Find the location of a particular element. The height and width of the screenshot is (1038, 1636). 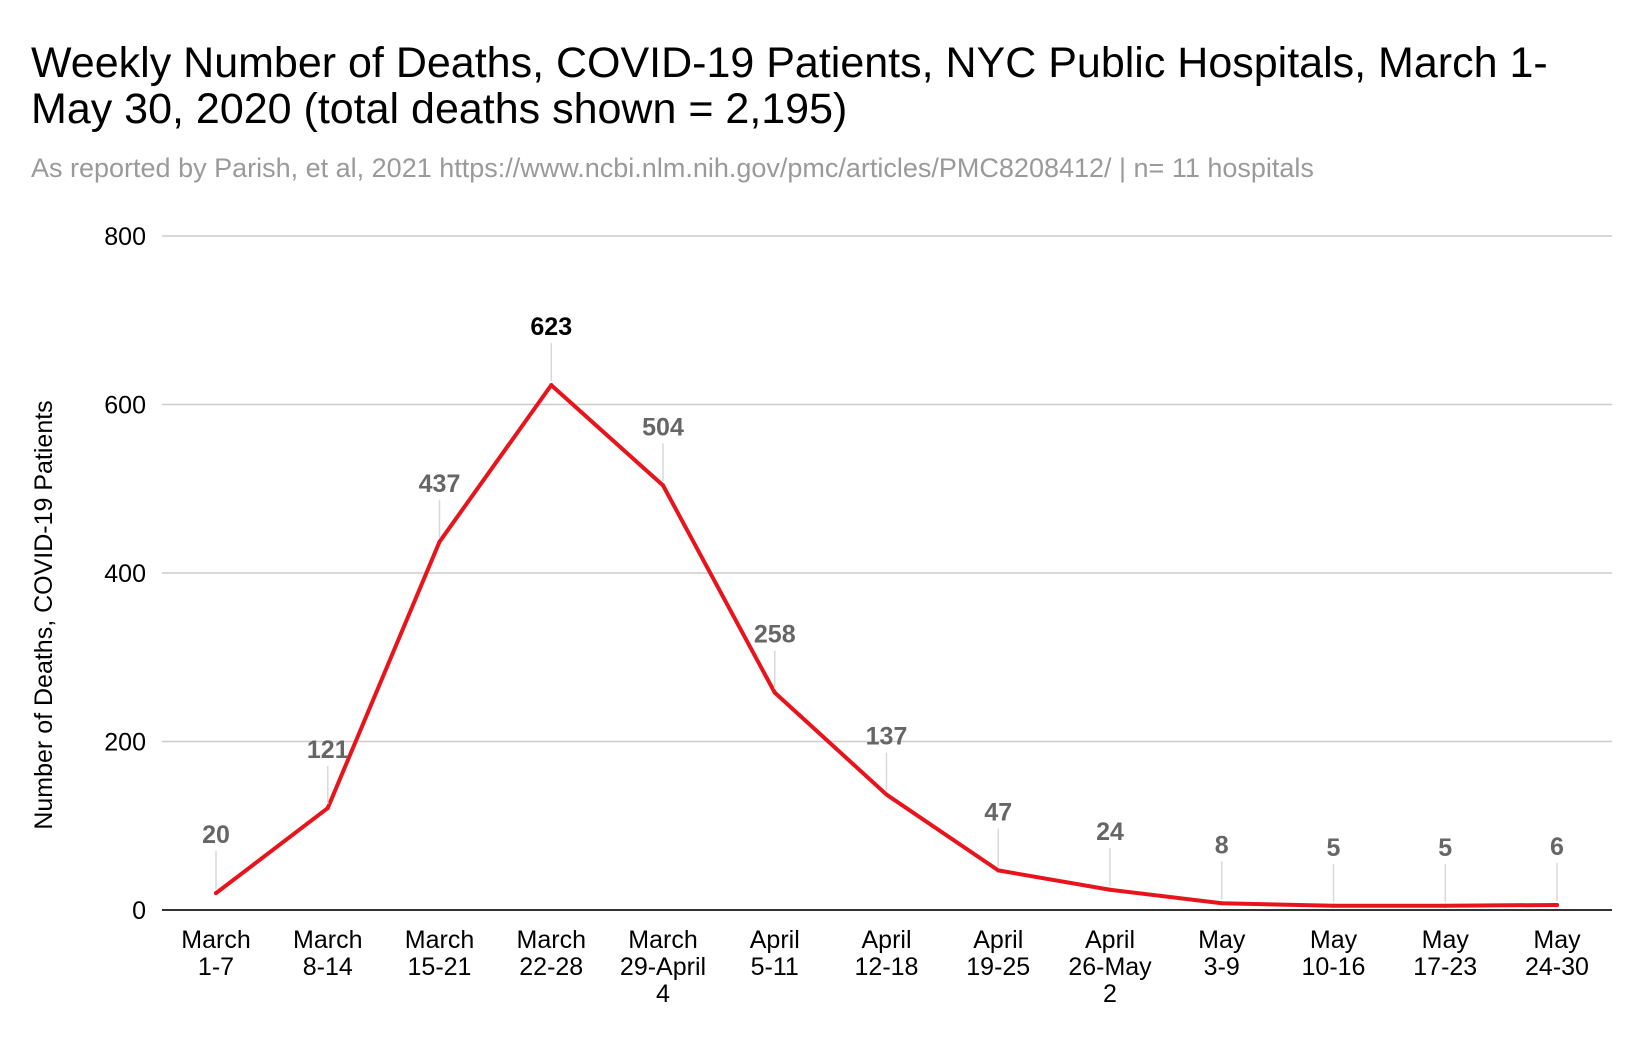

x-tick-label: March 15-21 is located at coordinates (439, 953).